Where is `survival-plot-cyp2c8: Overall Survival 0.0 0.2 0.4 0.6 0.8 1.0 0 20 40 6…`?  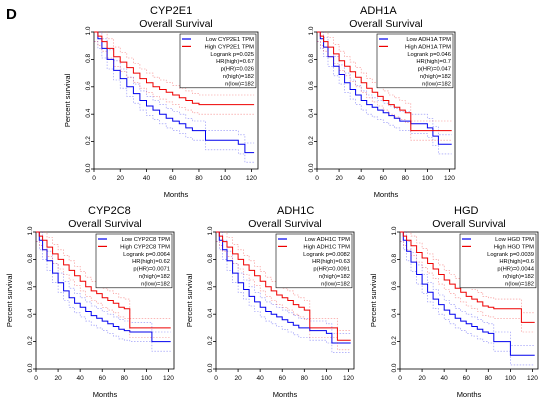 survival-plot-cyp2c8: Overall Survival 0.0 0.2 0.4 0.6 0.8 1.0 0 20 40 6… is located at coordinates (90, 308).